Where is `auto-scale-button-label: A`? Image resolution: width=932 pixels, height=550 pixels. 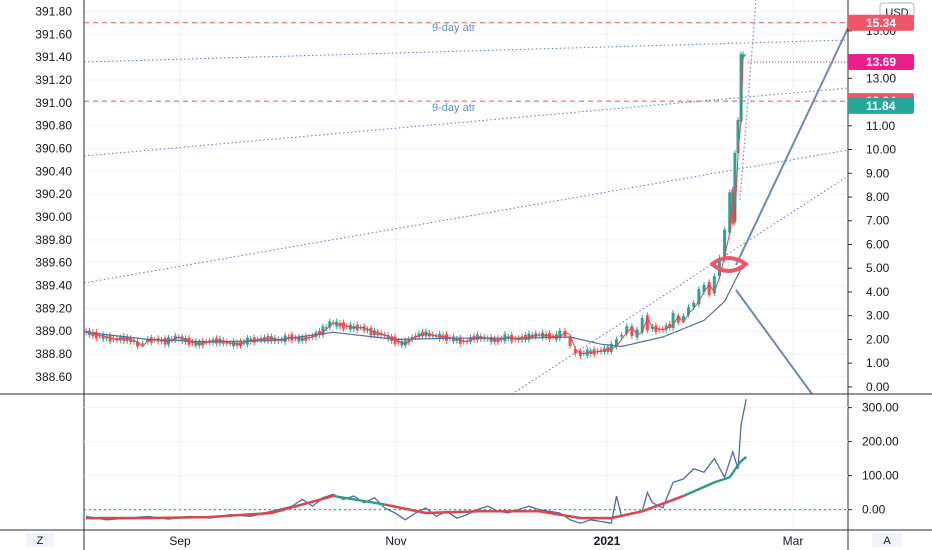
auto-scale-button-label: A is located at coordinates (887, 541).